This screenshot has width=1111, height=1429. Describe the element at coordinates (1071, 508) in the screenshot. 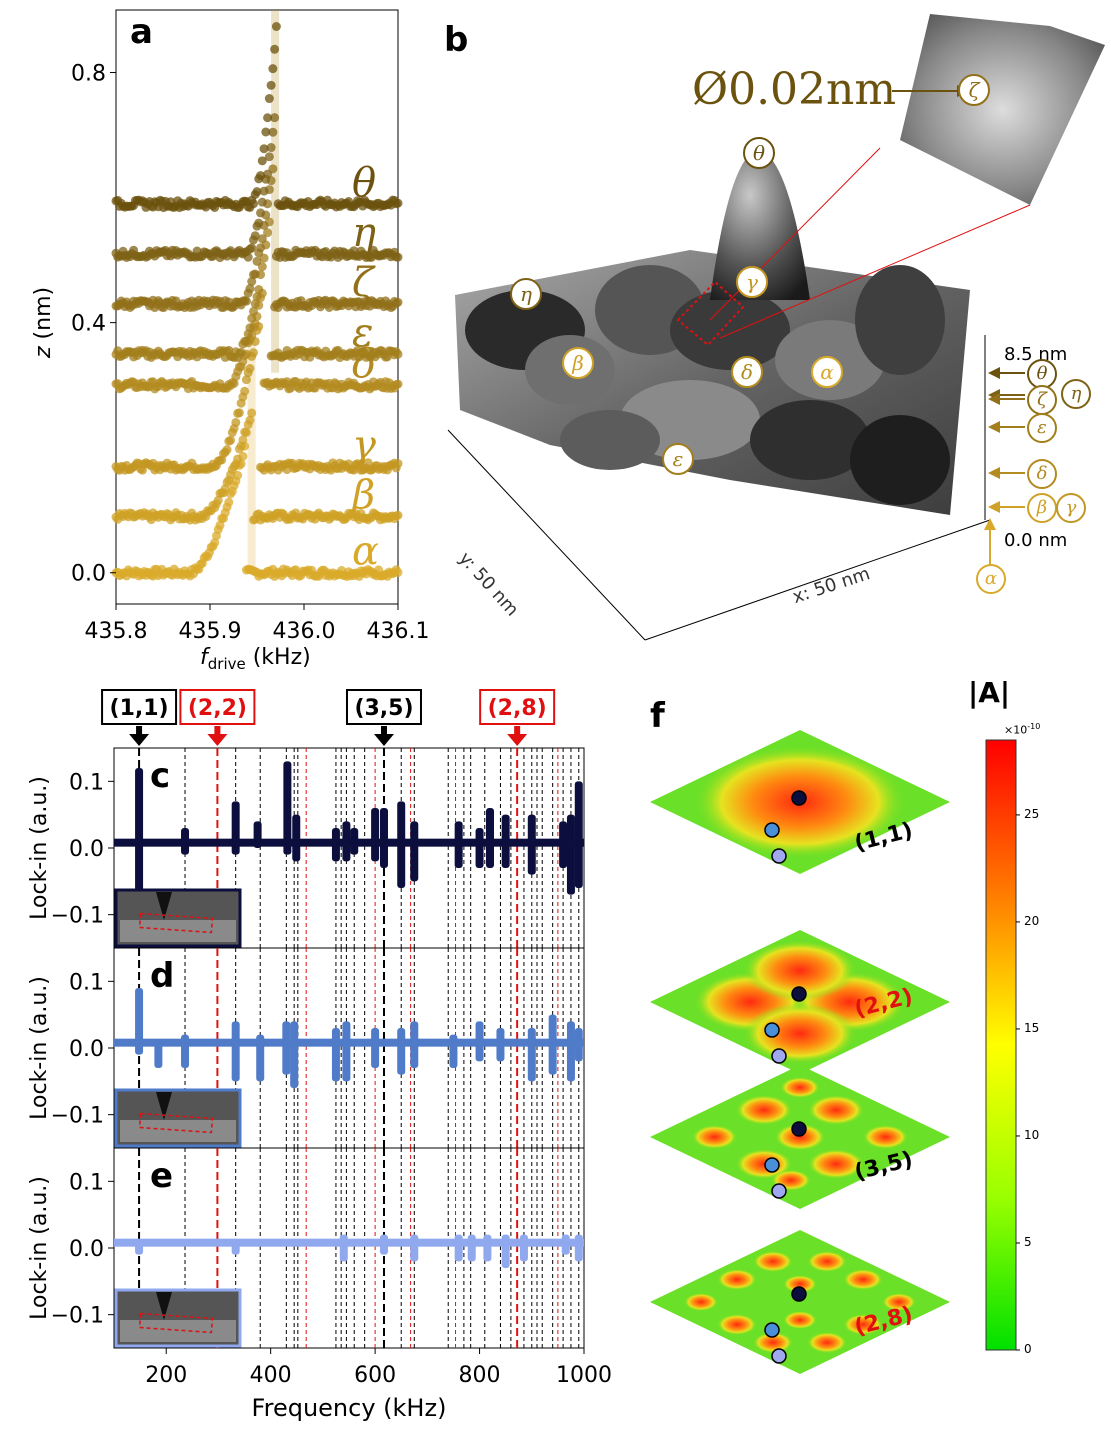

I see `height-marker: γ` at that location.